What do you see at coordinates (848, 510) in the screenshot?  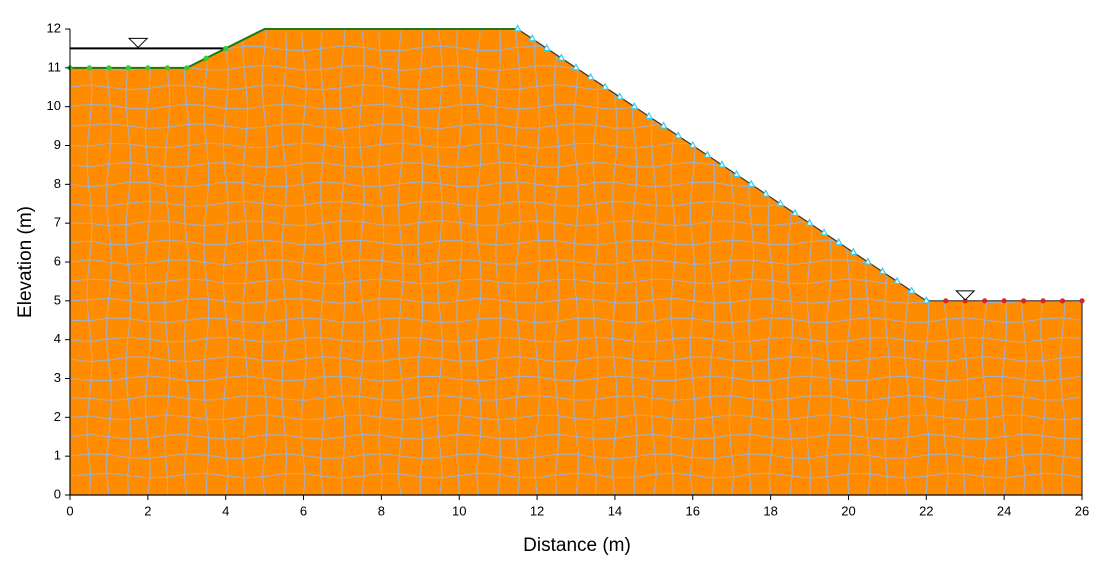 I see `x-tick-label: 20` at bounding box center [848, 510].